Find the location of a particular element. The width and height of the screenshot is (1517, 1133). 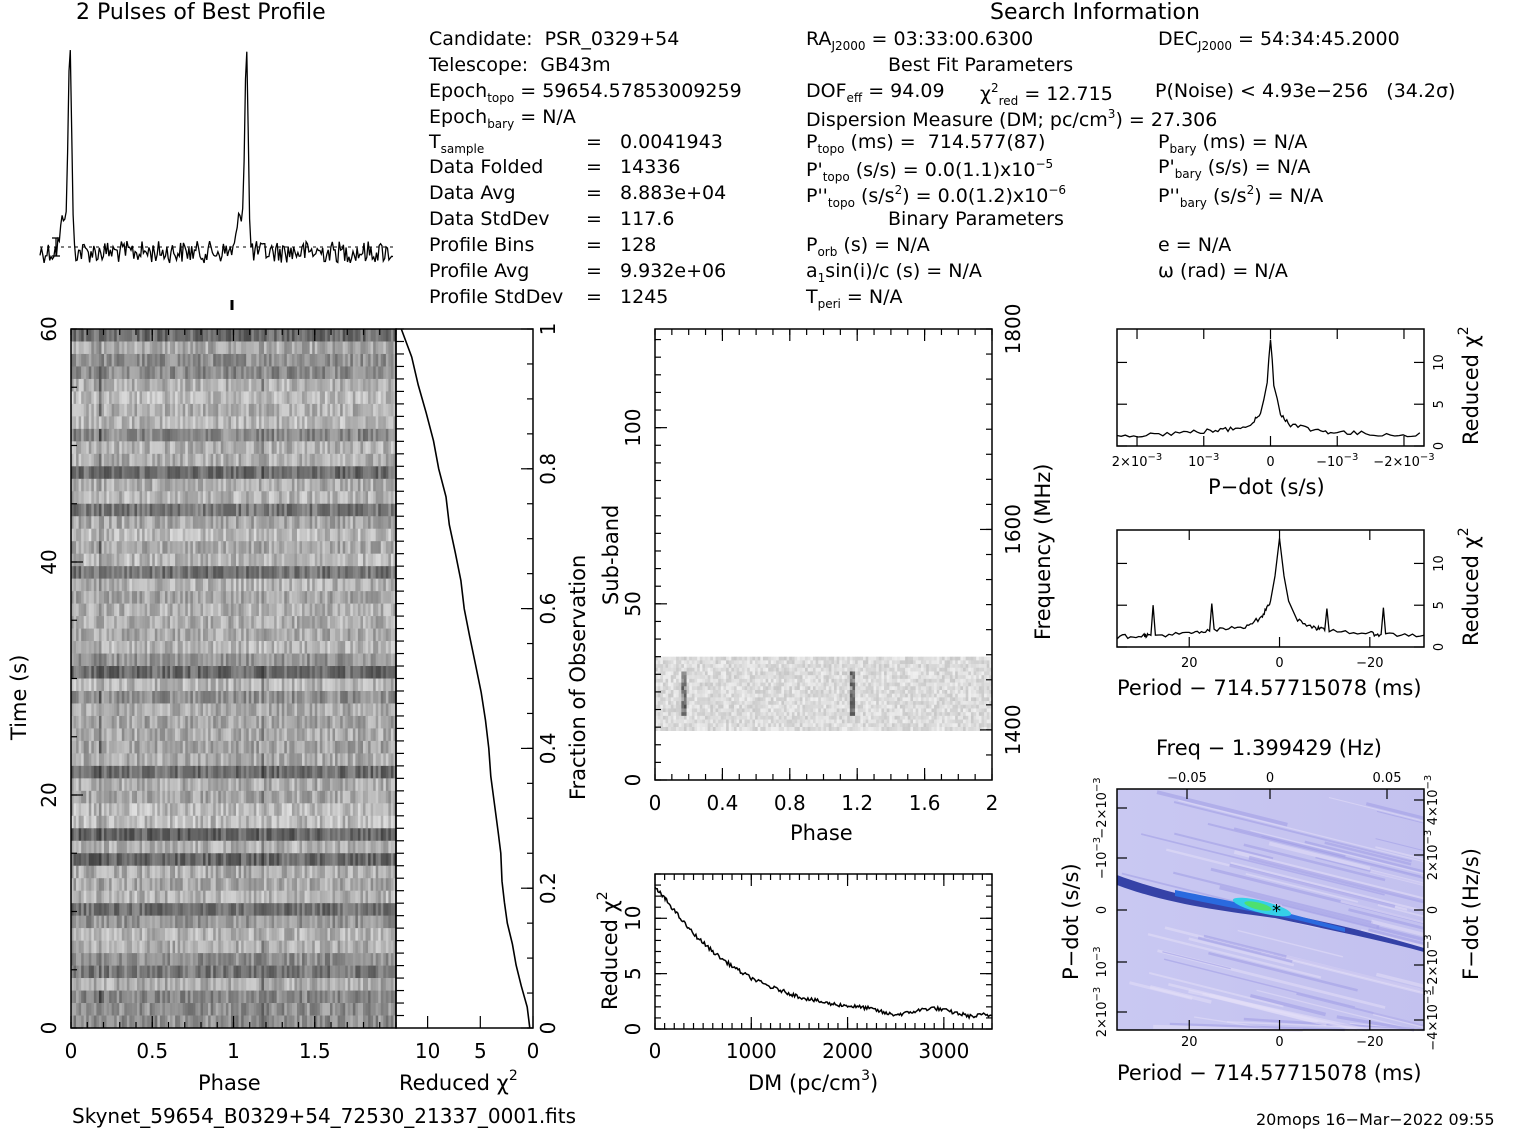

data-stddev-value: = 117.6 is located at coordinates (630, 219).